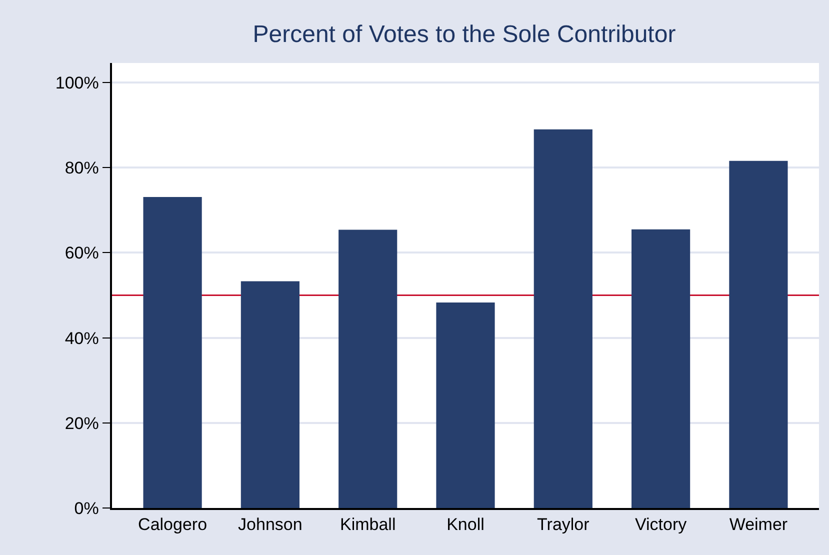 This screenshot has height=555, width=829. What do you see at coordinates (77, 83) in the screenshot?
I see `y-tick-label: 100%` at bounding box center [77, 83].